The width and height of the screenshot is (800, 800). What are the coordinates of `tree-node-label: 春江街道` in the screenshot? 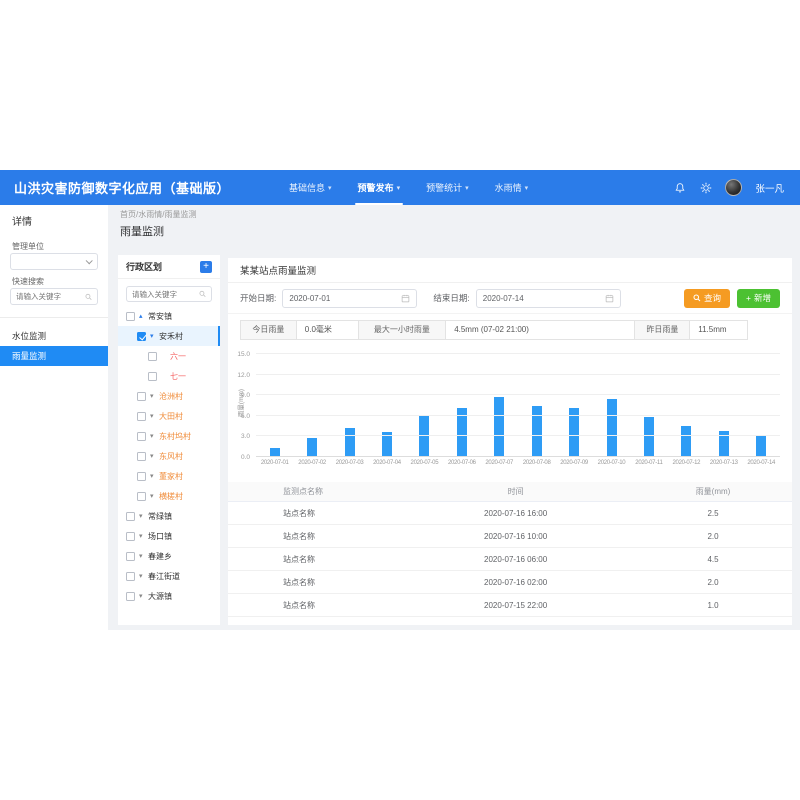 It's located at (164, 576).